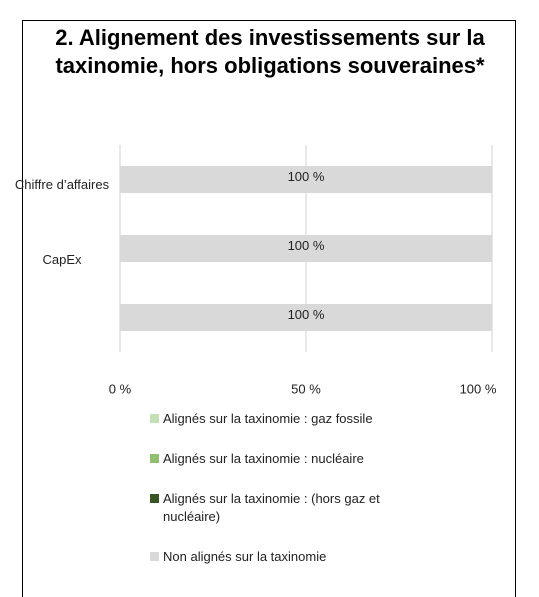  What do you see at coordinates (120, 388) in the screenshot?
I see `x-tick-label: 0 %` at bounding box center [120, 388].